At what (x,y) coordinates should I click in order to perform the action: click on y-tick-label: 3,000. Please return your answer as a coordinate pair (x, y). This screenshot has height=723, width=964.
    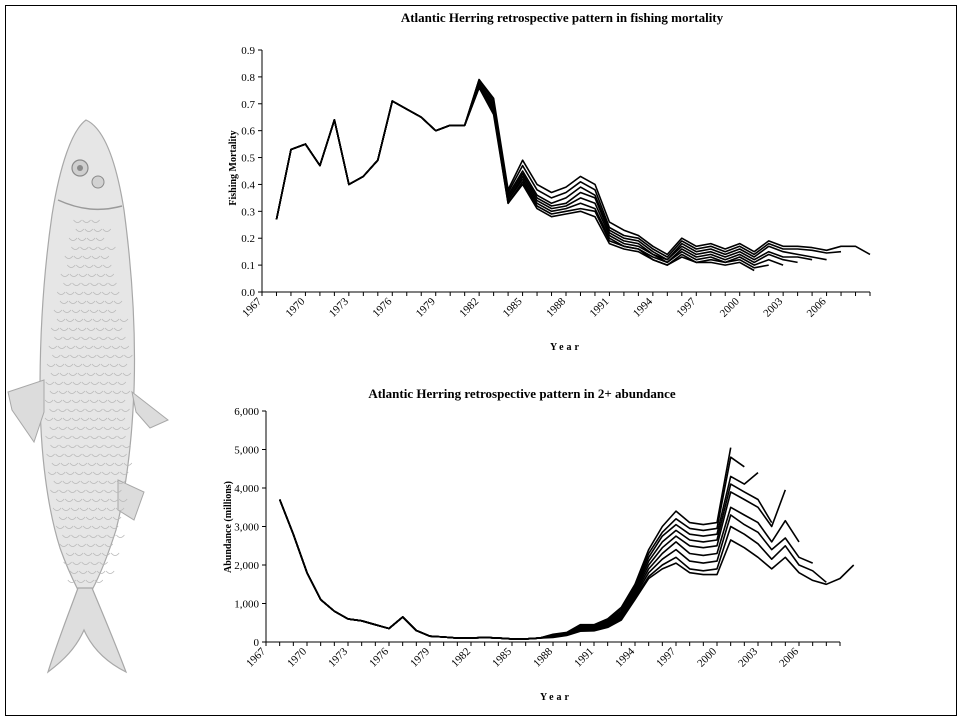
    Looking at the image, I should click on (246, 528).